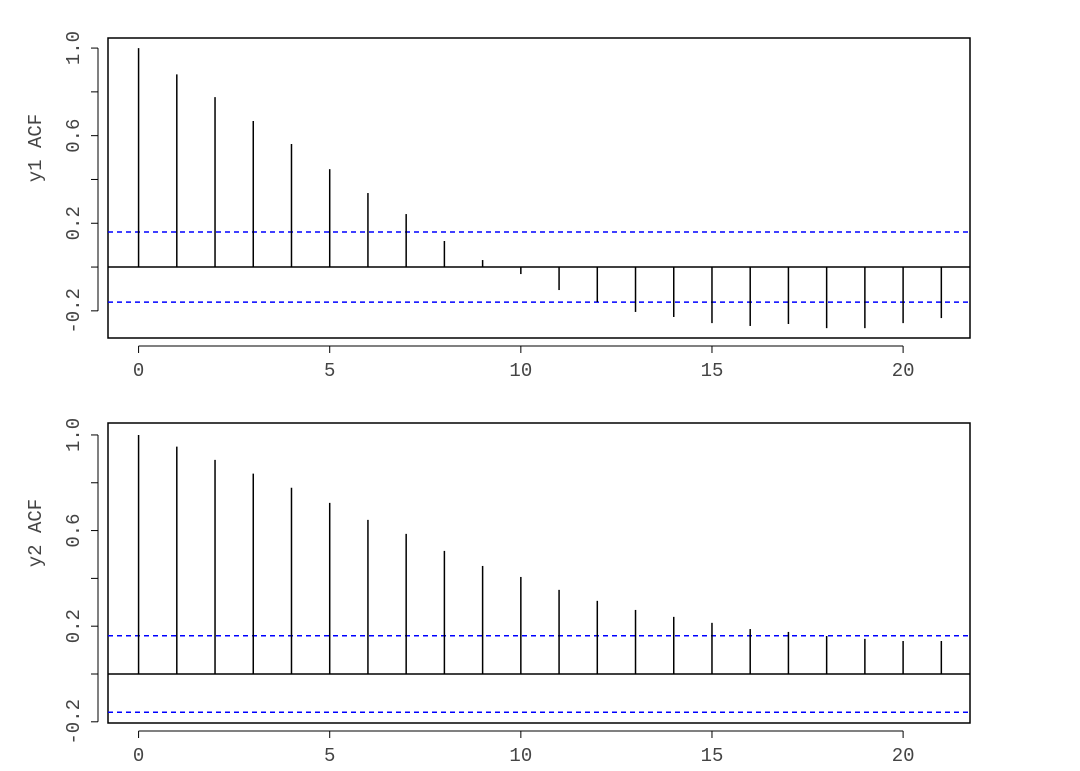 This screenshot has width=1080, height=771. I want to click on y-axis-label: y1 ACF, so click(36, 148).